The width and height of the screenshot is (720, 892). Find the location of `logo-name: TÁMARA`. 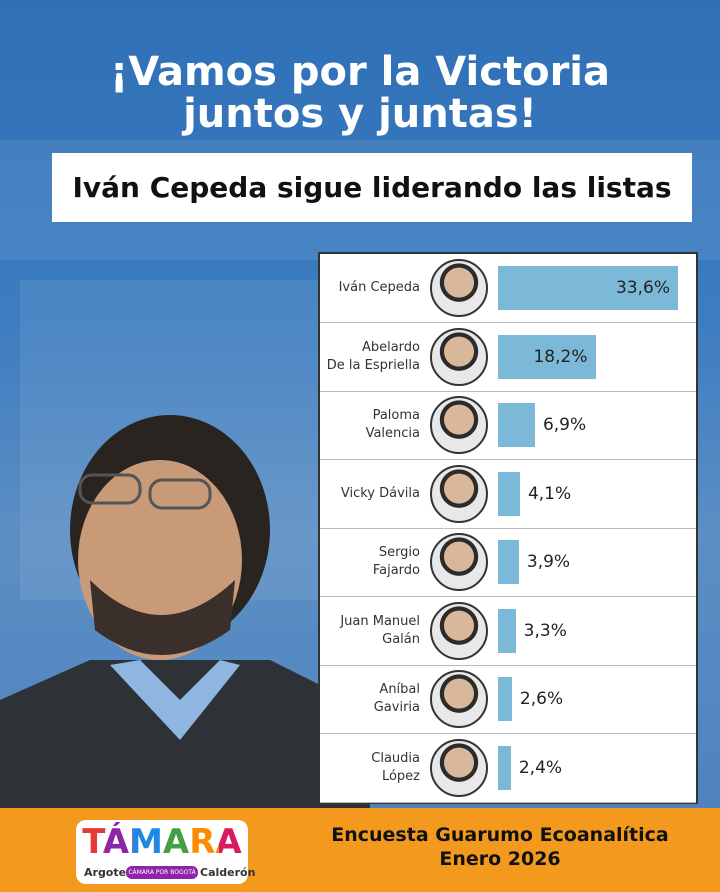

logo-name: TÁMARA is located at coordinates (162, 842).